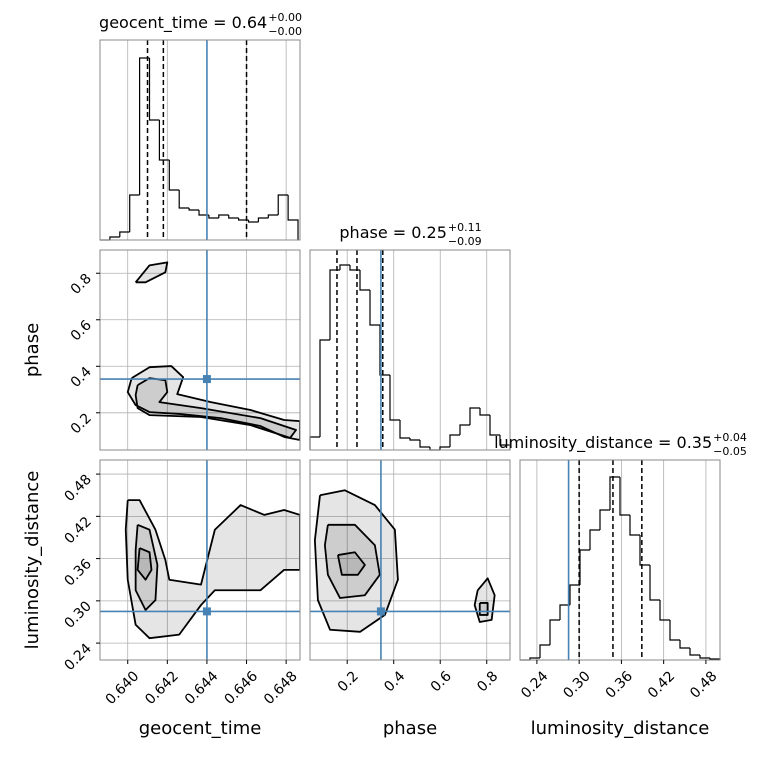 Image resolution: width=760 pixels, height=764 pixels. Describe the element at coordinates (441, 681) in the screenshot. I see `x-tick-label: 0.6` at that location.